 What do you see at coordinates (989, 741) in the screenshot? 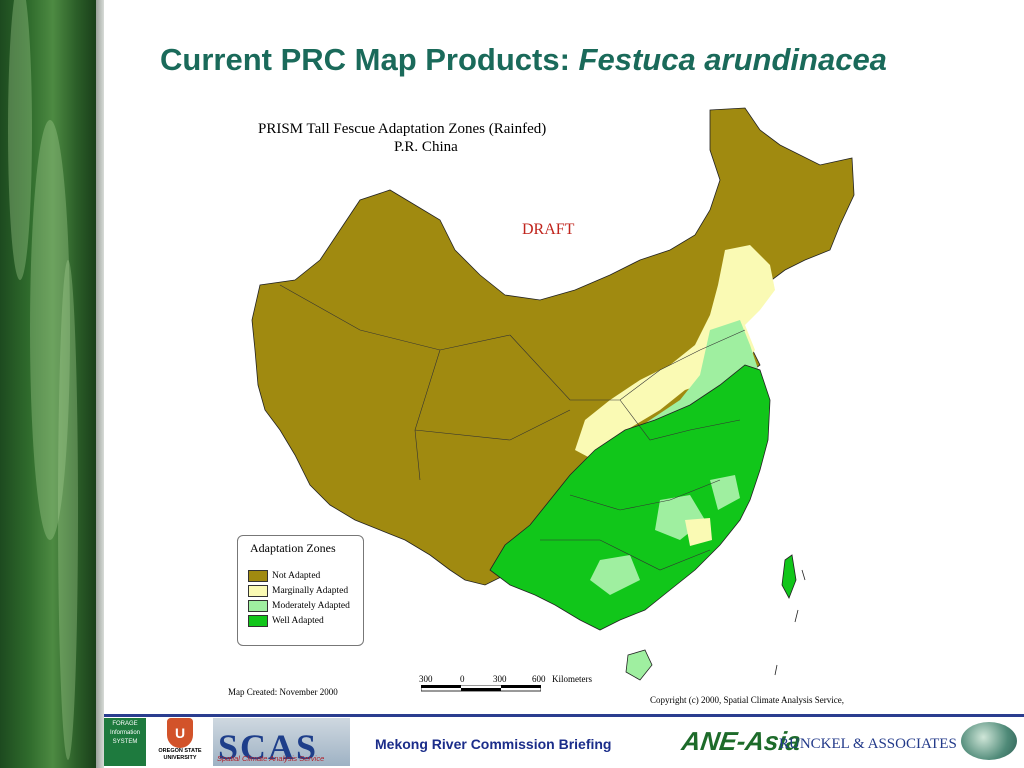
I see `globe-icon` at bounding box center [989, 741].